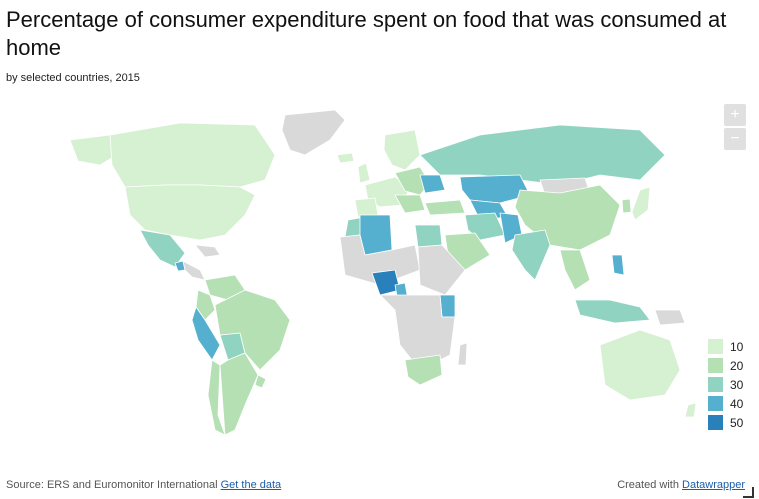 The width and height of the screenshot is (759, 499). What do you see at coordinates (641, 203) in the screenshot?
I see `japan` at bounding box center [641, 203].